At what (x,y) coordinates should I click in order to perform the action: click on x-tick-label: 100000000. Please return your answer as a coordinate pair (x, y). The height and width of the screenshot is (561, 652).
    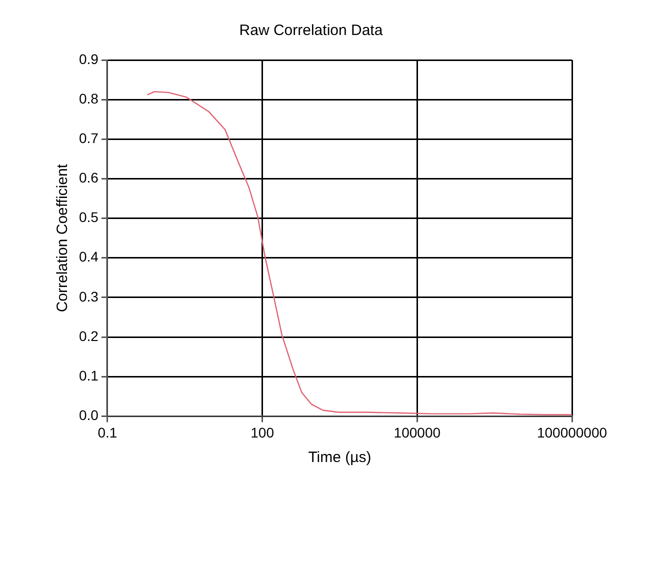
    Looking at the image, I should click on (572, 432).